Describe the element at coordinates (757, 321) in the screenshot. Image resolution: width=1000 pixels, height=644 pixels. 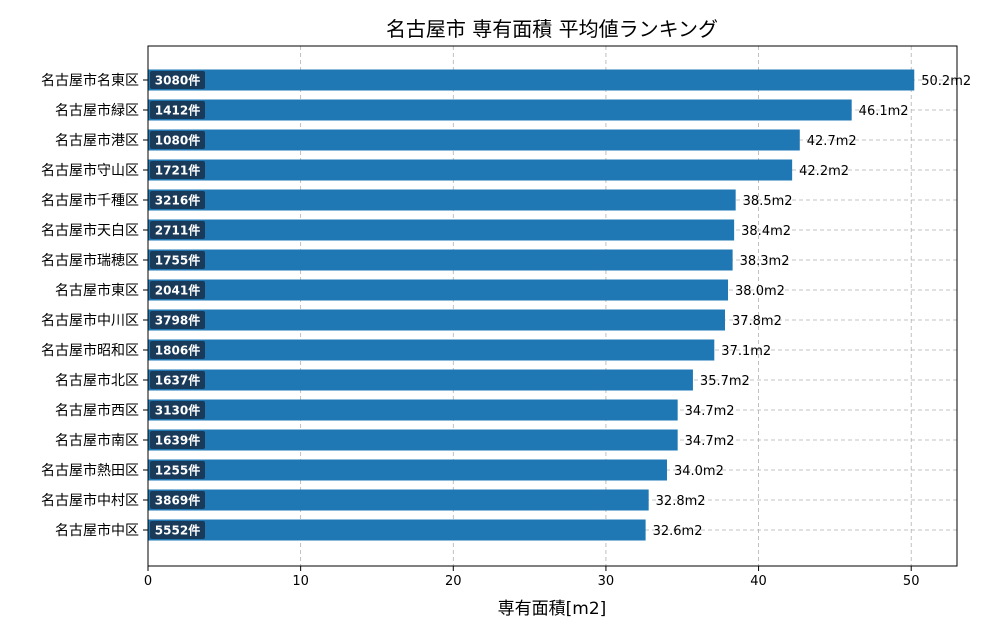
I see `value-label: 37.8m2` at that location.